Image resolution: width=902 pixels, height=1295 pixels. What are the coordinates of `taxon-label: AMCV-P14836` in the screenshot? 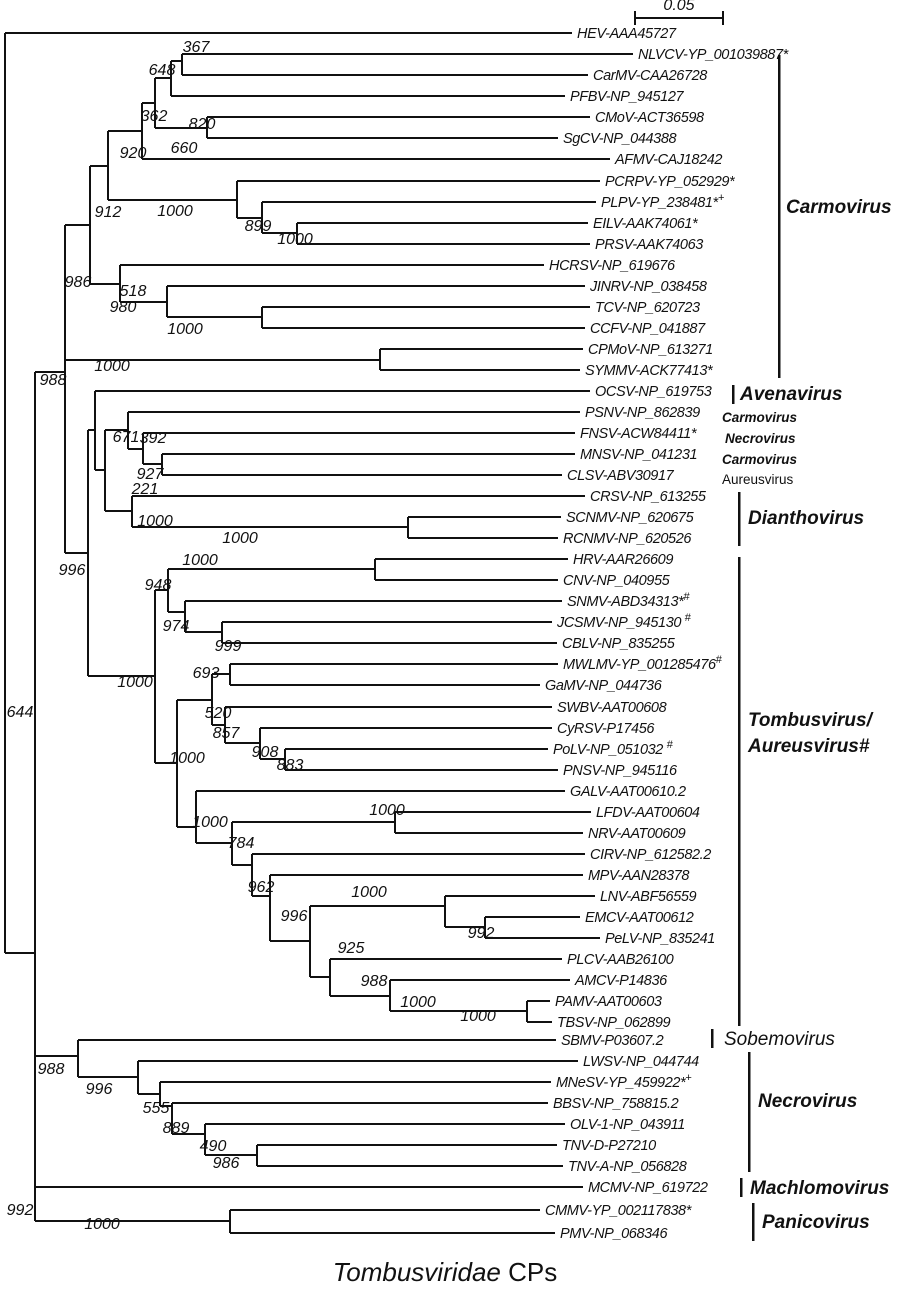 It's located at (621, 981).